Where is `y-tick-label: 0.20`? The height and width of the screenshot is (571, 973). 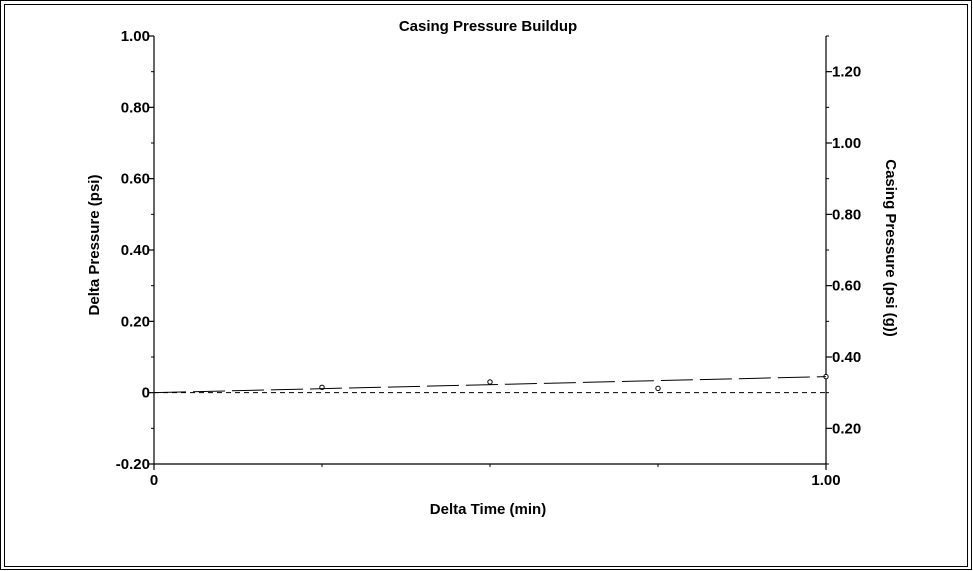 y-tick-label: 0.20 is located at coordinates (135, 321).